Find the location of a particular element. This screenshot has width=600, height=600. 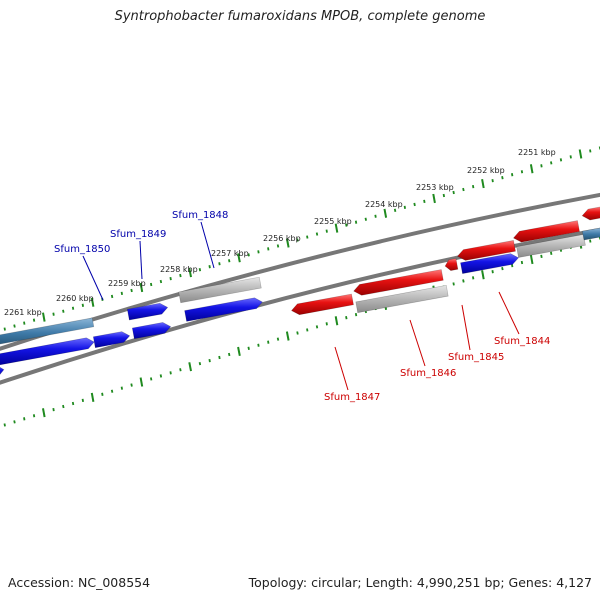

kbp-label-2261: 2261 kbp is located at coordinates (23, 312).